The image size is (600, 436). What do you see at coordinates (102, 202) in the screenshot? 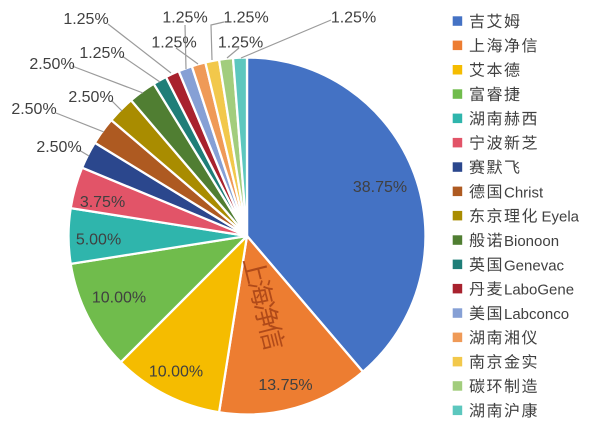
I see `svg-text: 3.75%` at bounding box center [102, 202].